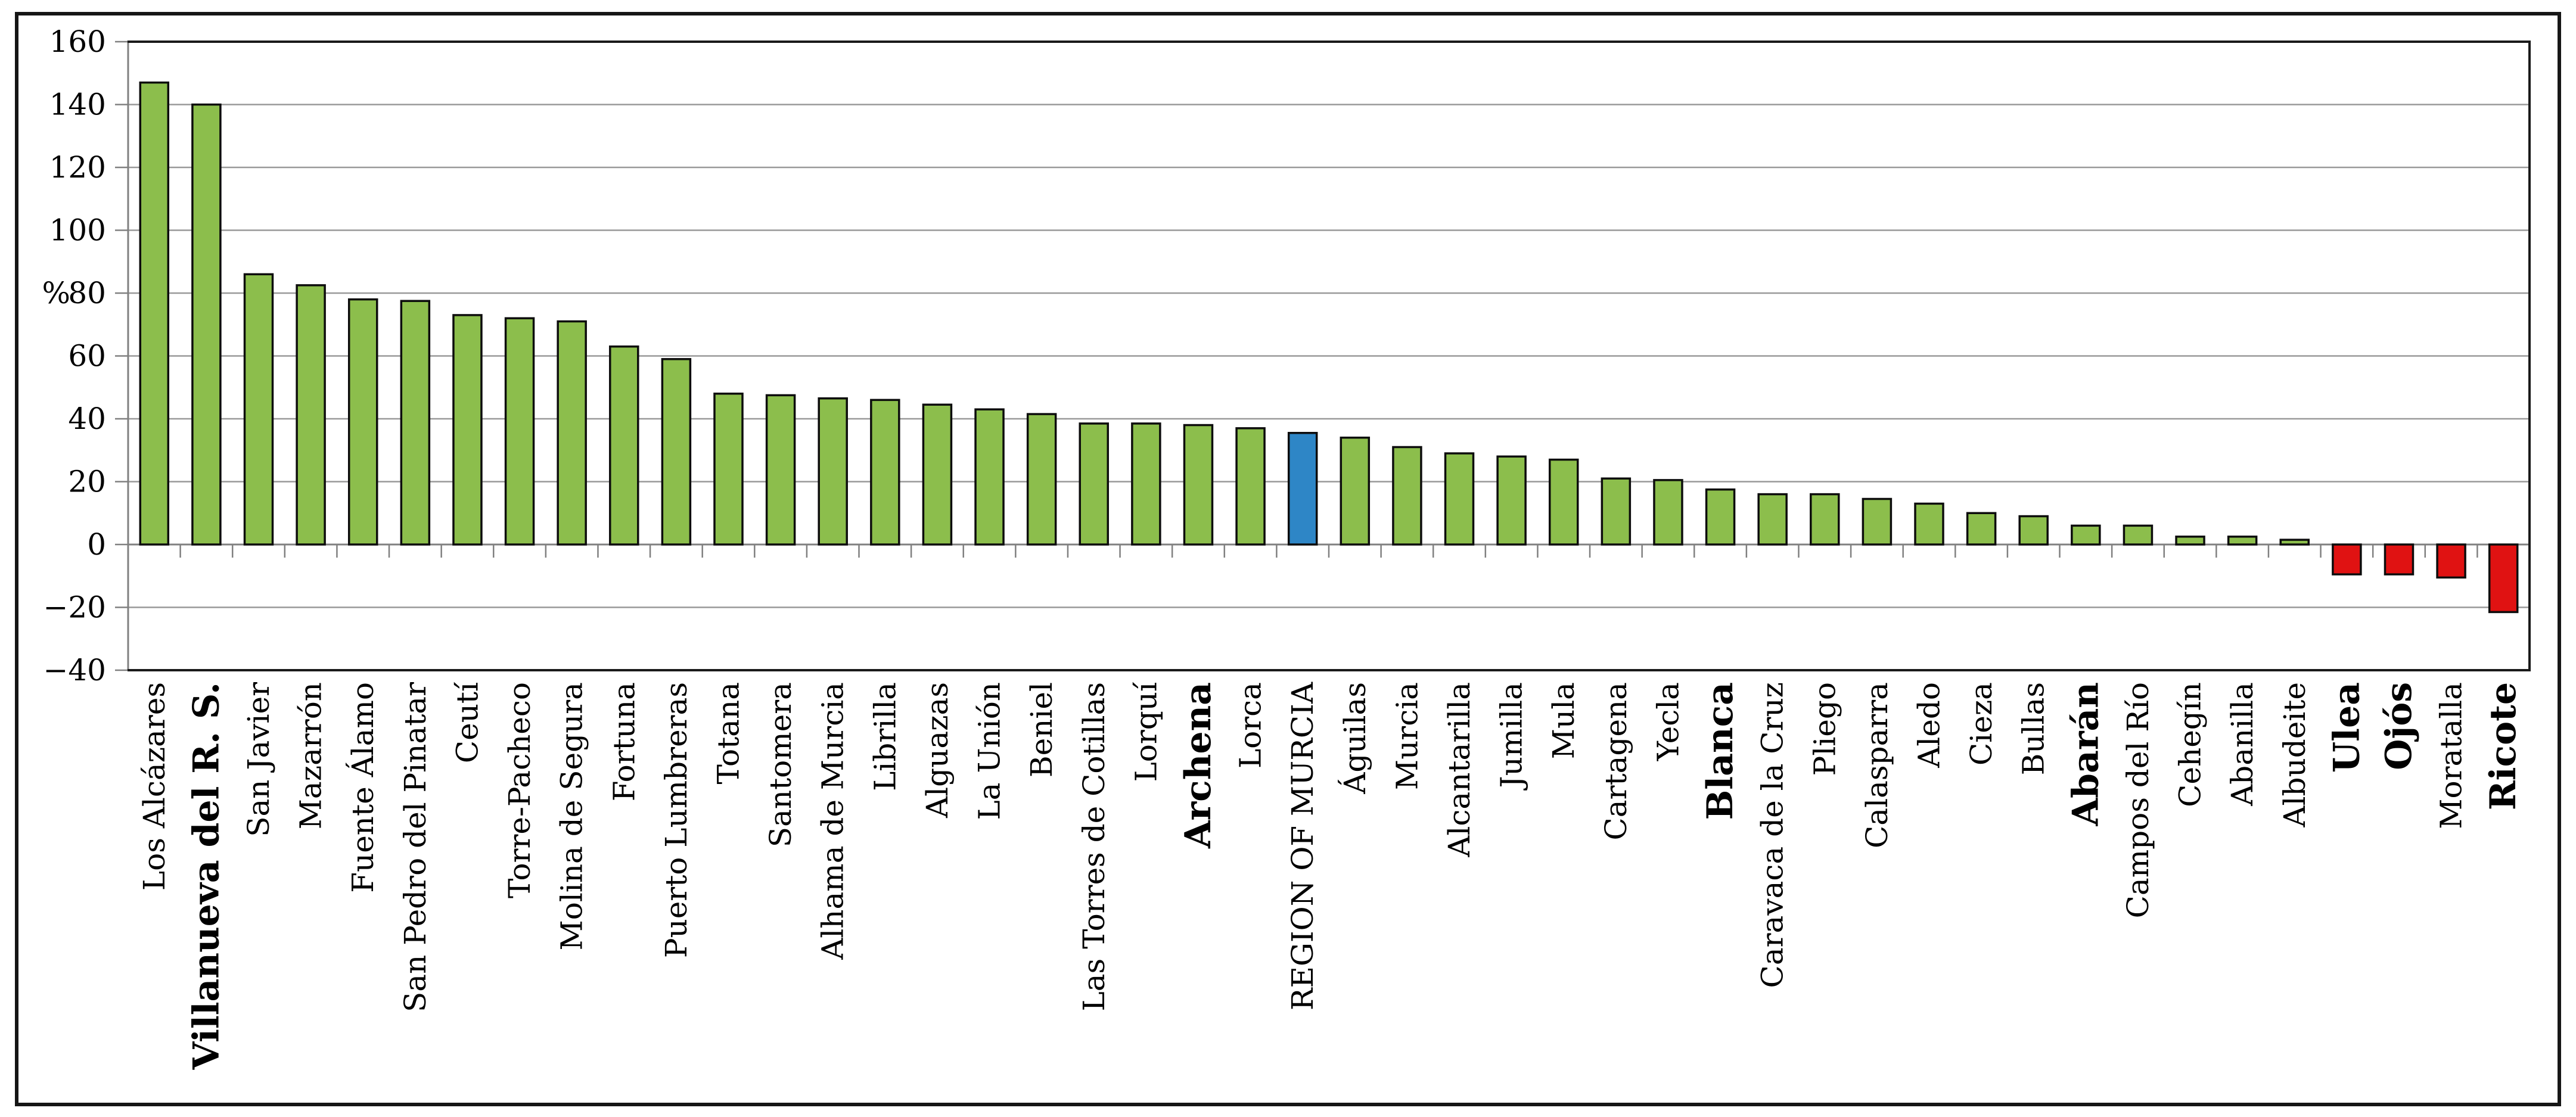  Describe the element at coordinates (572, 433) in the screenshot. I see `bar-molina-de-segura` at that location.